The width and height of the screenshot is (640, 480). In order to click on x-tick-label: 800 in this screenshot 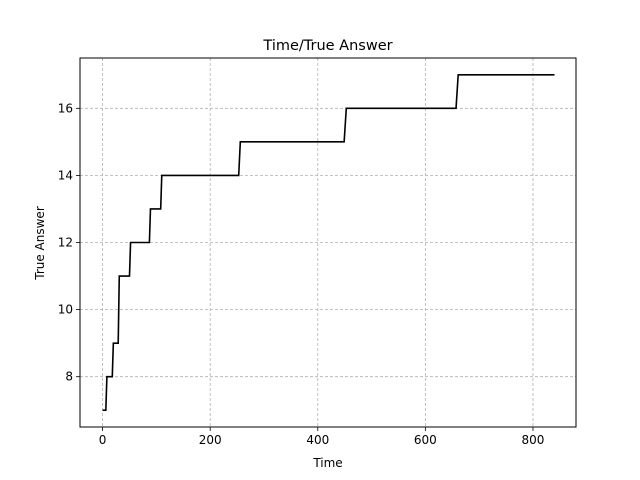, I will do `click(533, 440)`.